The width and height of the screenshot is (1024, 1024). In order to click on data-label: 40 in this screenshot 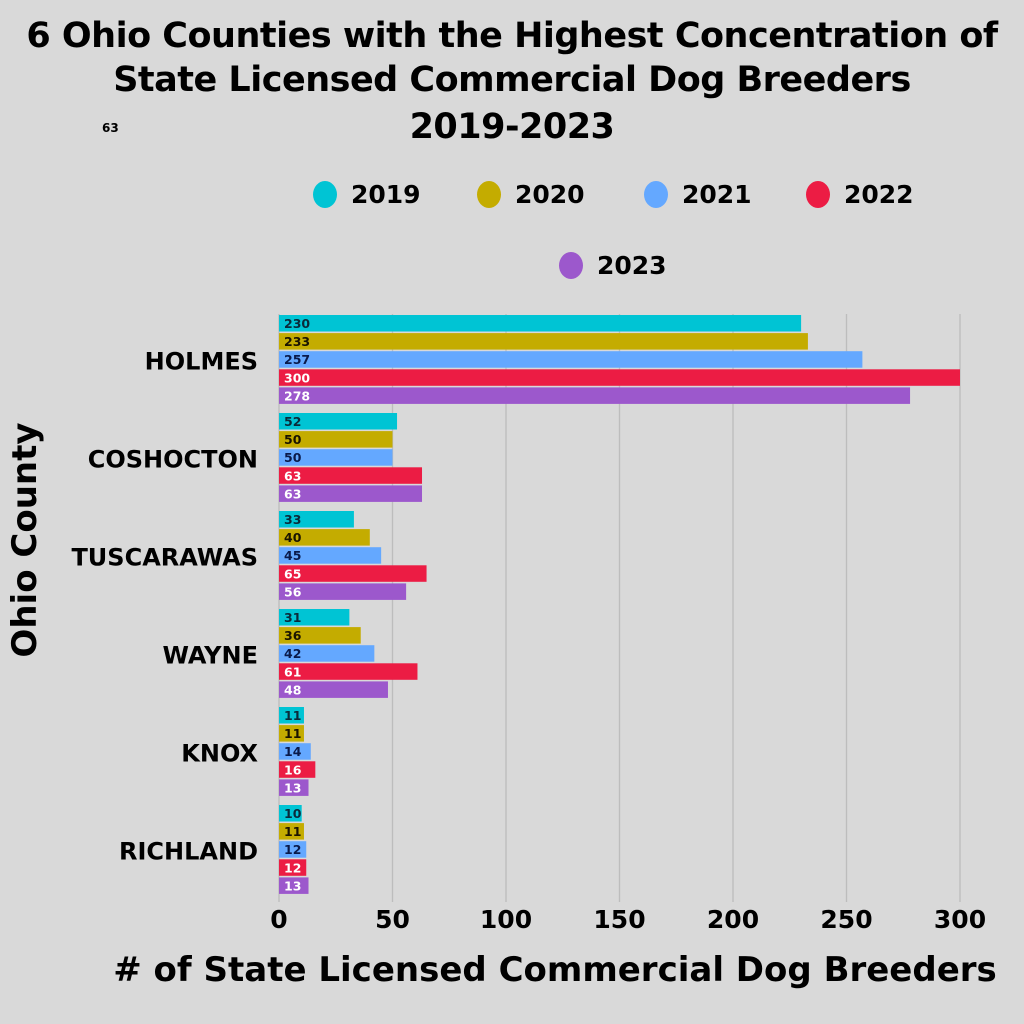, I will do `click(293, 537)`.